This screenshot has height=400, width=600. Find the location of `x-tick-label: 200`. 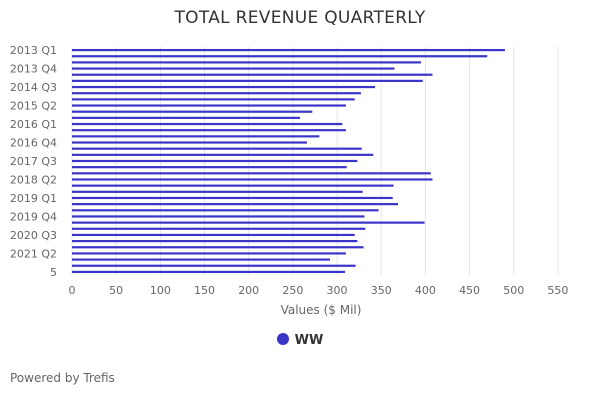

x-tick-label: 200 is located at coordinates (248, 290).